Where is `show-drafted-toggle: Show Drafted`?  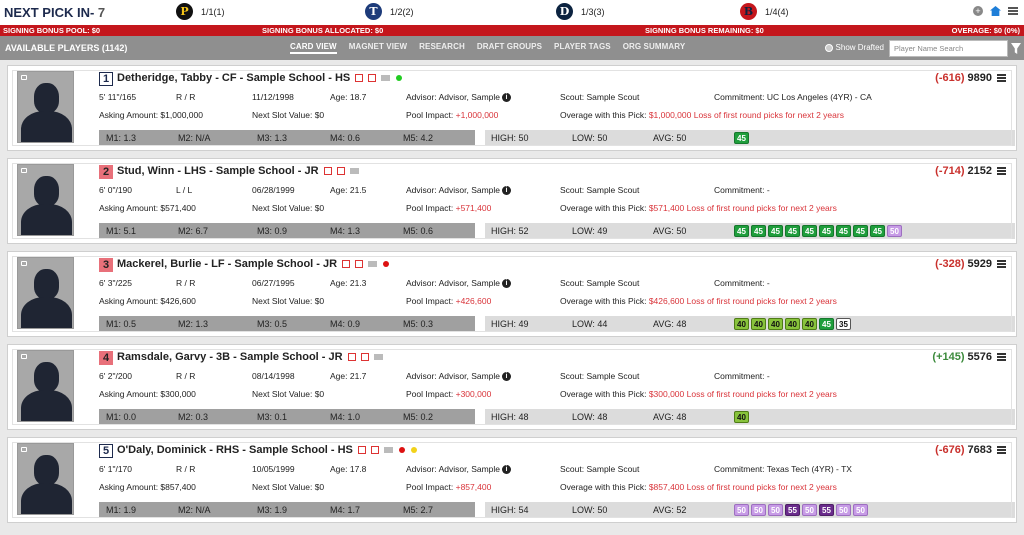
show-drafted-toggle: Show Drafted is located at coordinates (854, 47).